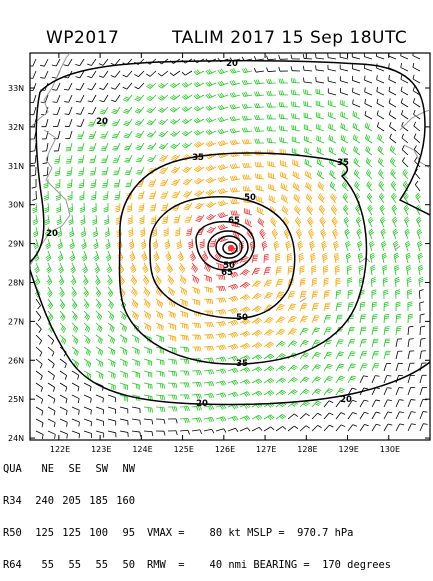 The height and width of the screenshot is (581, 433). I want to click on radius-value: 205, so click(67, 501).